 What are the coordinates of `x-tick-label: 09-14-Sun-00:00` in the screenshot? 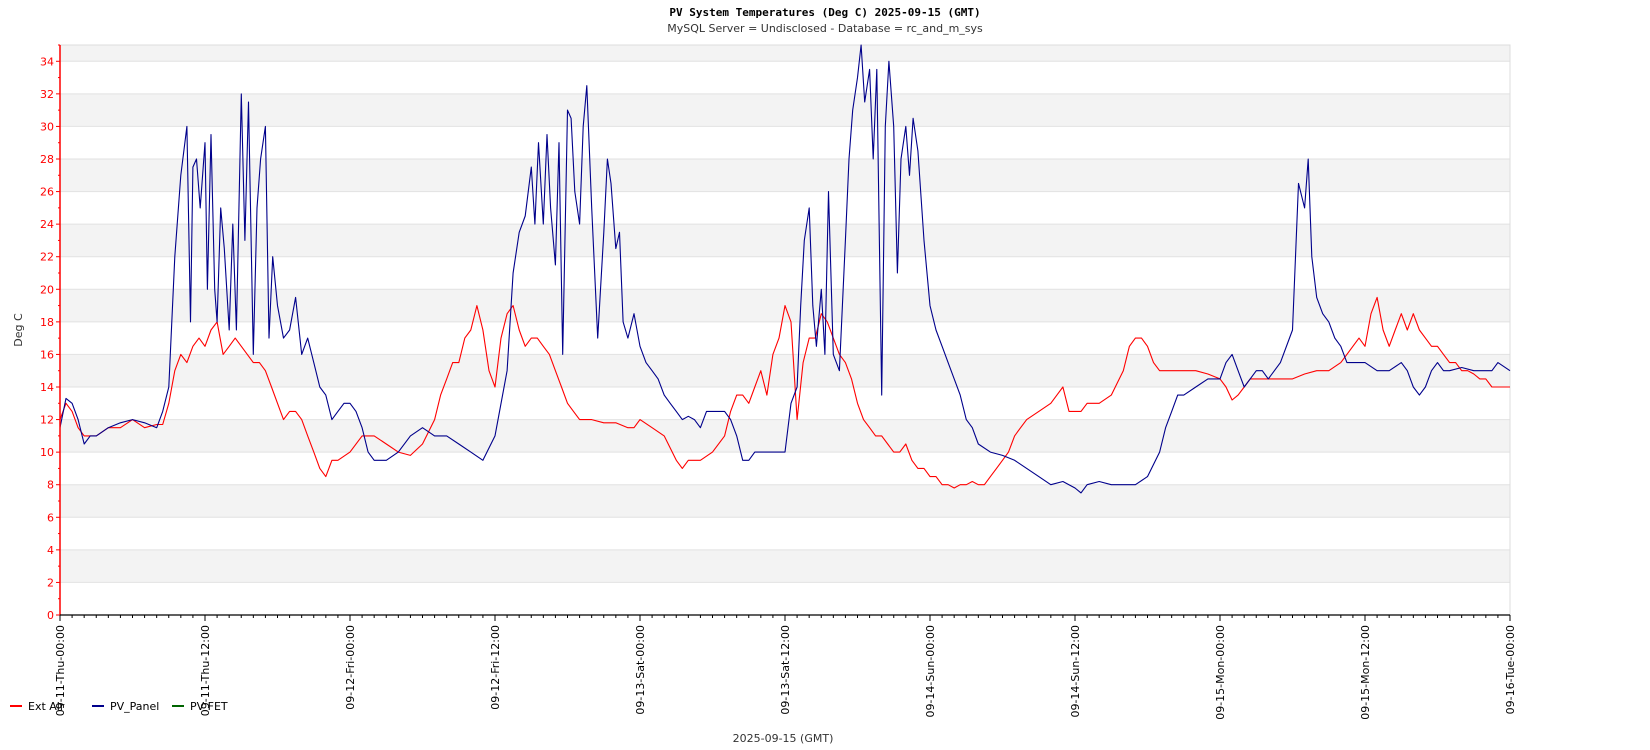 It's located at (930, 671).